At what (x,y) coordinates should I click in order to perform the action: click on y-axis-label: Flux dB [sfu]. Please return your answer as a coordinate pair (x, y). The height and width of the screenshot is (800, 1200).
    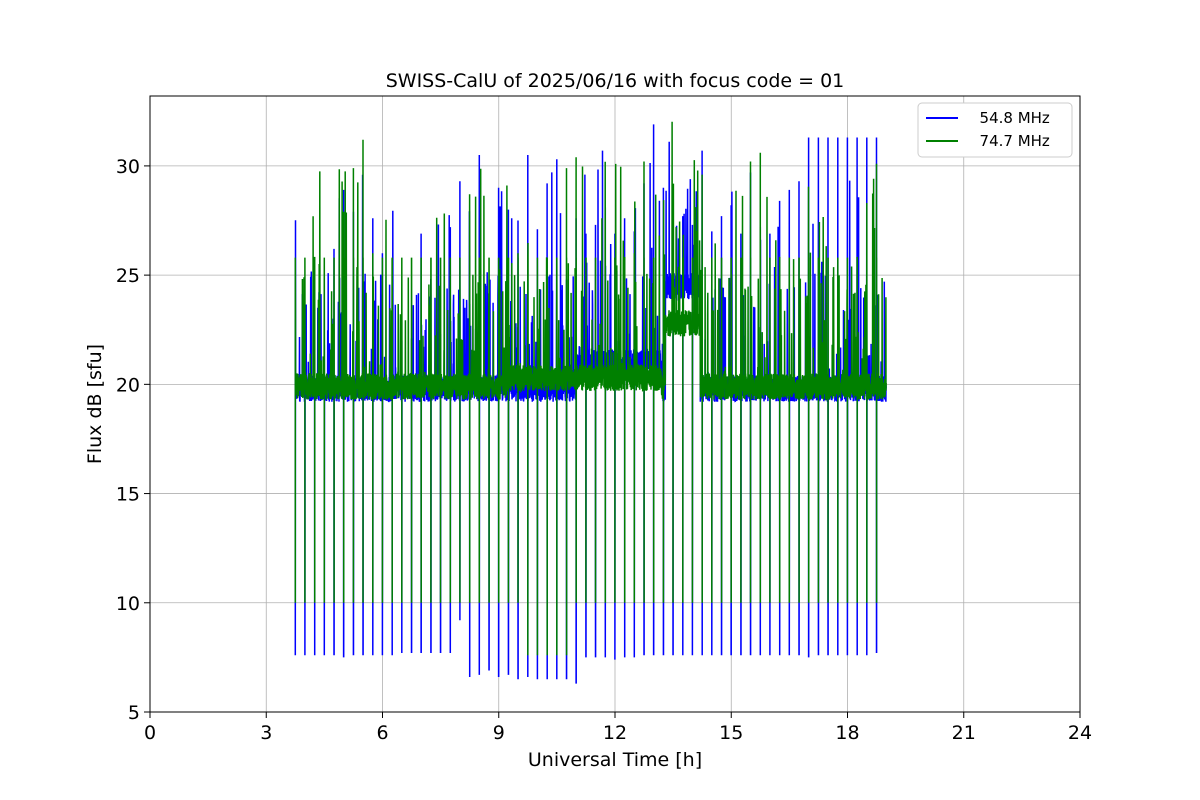
    Looking at the image, I should click on (95, 404).